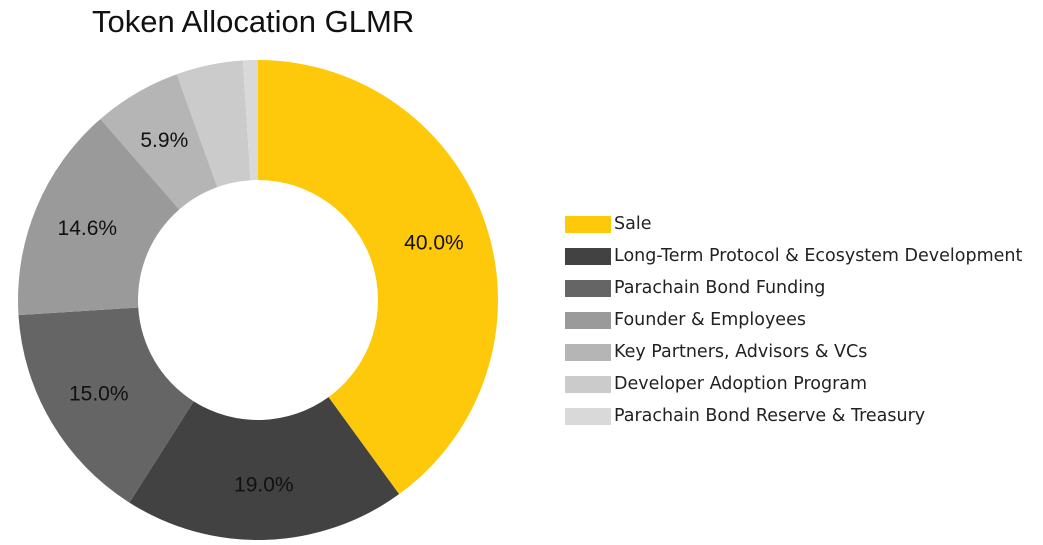 This screenshot has width=1043, height=545. Describe the element at coordinates (770, 416) in the screenshot. I see `legend-label: Parachain Bond Reserve & Treasury` at that location.